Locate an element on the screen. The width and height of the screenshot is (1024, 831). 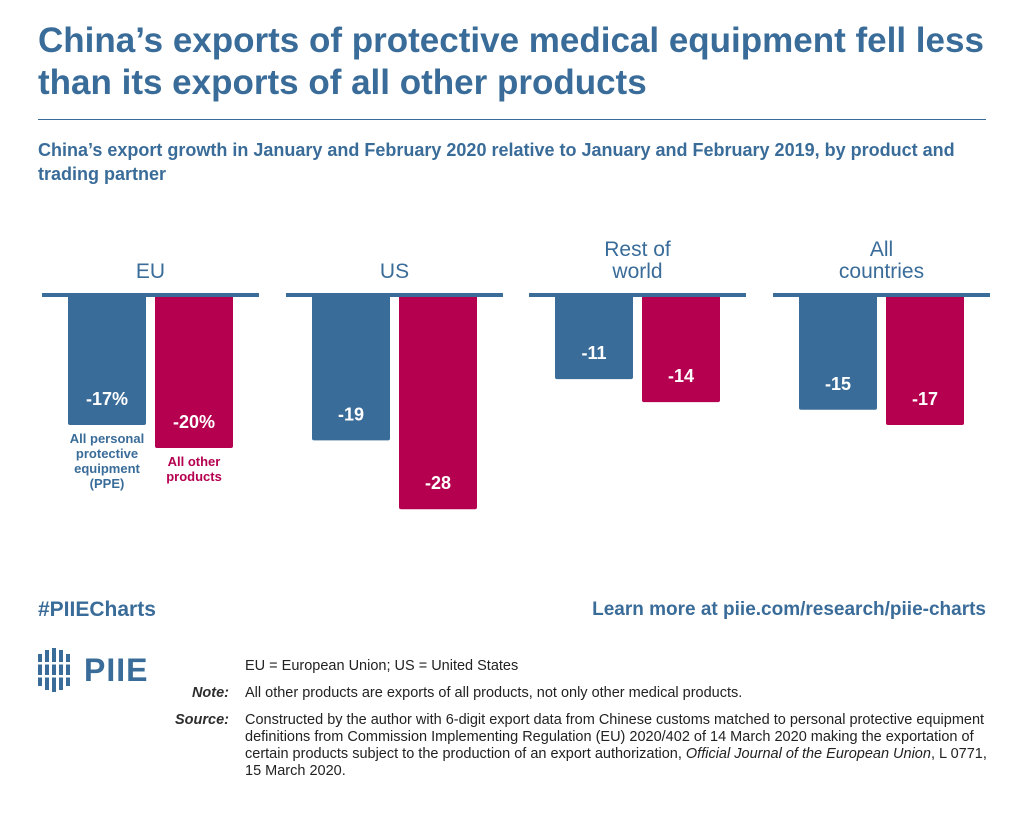
baseline-us is located at coordinates (394, 295).